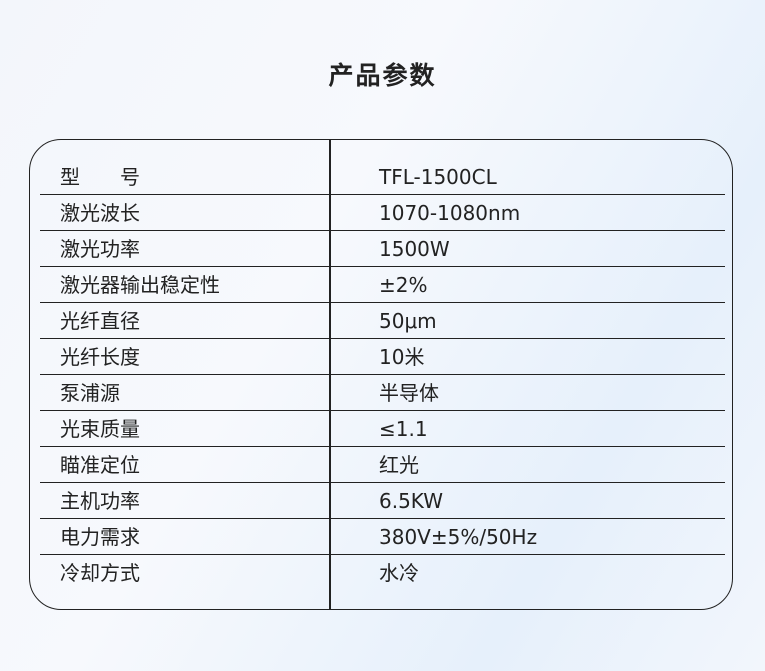 The width and height of the screenshot is (765, 671). I want to click on spec-label: 型 号, so click(100, 177).